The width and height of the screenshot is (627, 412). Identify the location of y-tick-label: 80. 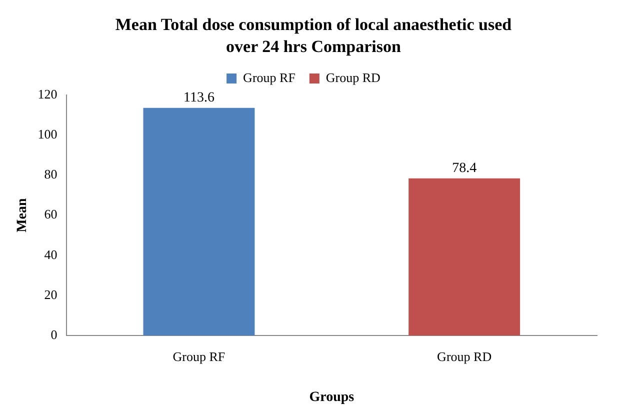
(51, 174).